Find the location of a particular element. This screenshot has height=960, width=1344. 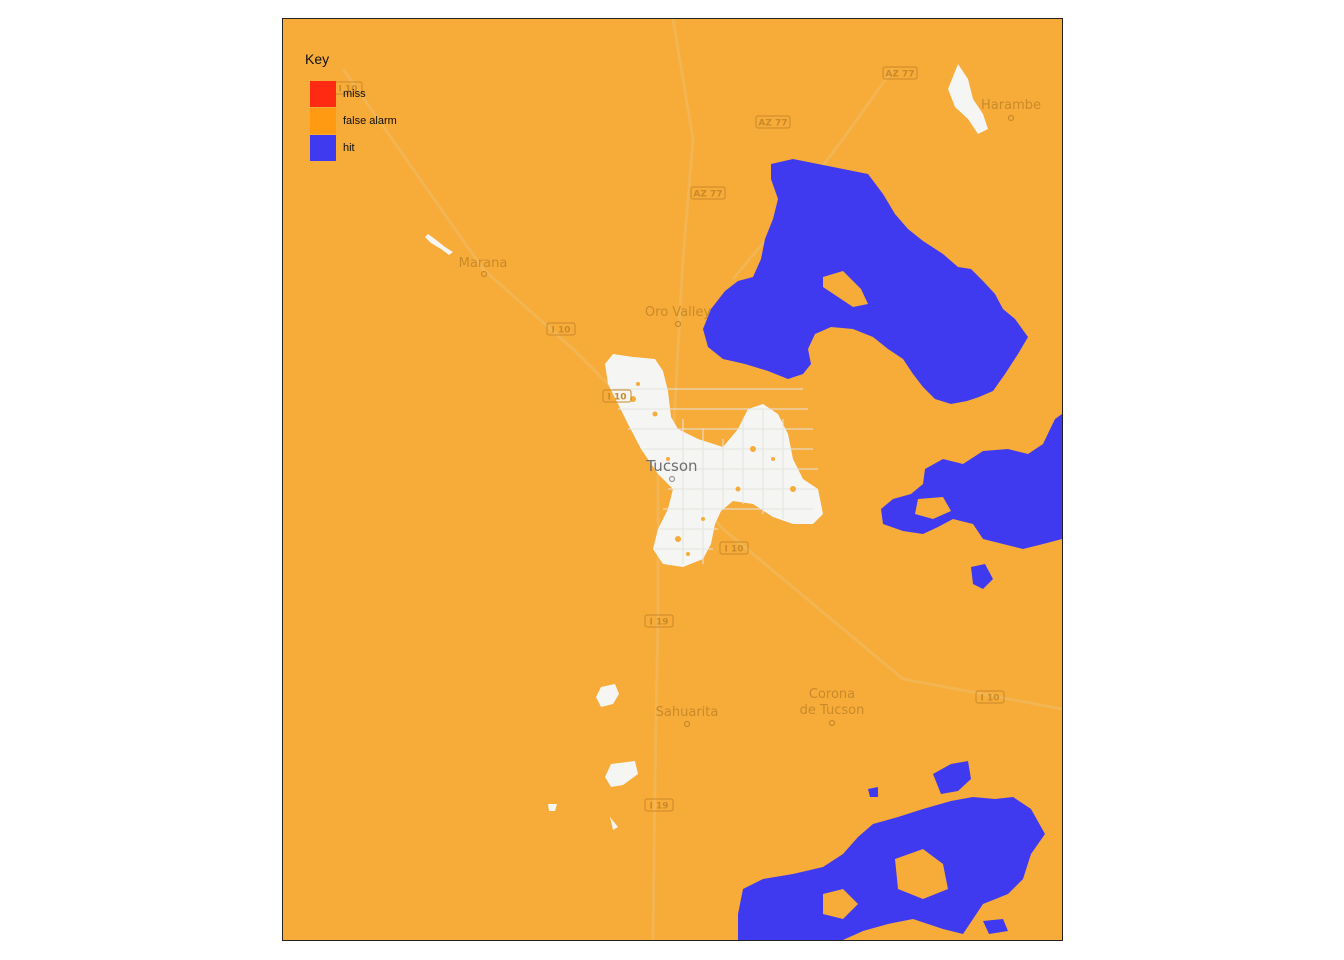

shield-i19-a: I 19 is located at coordinates (659, 621).